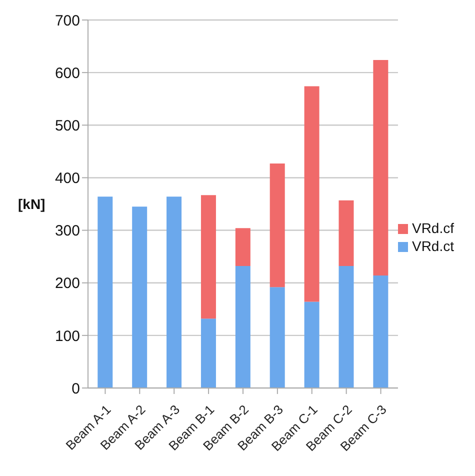  Describe the element at coordinates (67, 283) in the screenshot. I see `y-tick-label: 200` at that location.